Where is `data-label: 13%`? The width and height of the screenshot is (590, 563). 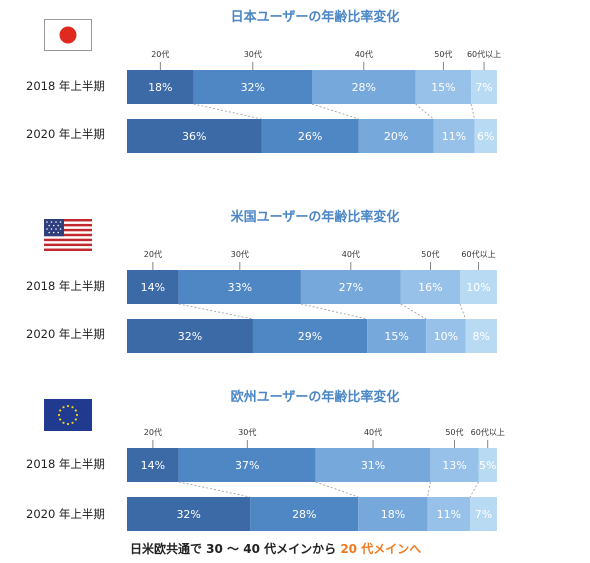
data-label: 13% is located at coordinates (454, 465).